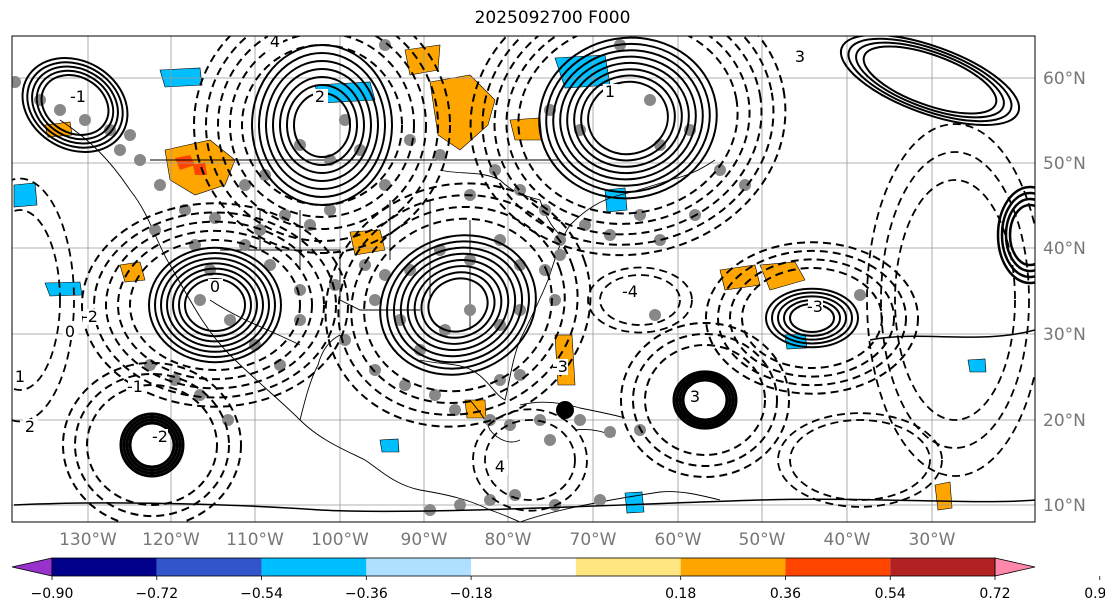  Describe the element at coordinates (1064, 79) in the screenshot. I see `latitude-label: 60°N` at that location.